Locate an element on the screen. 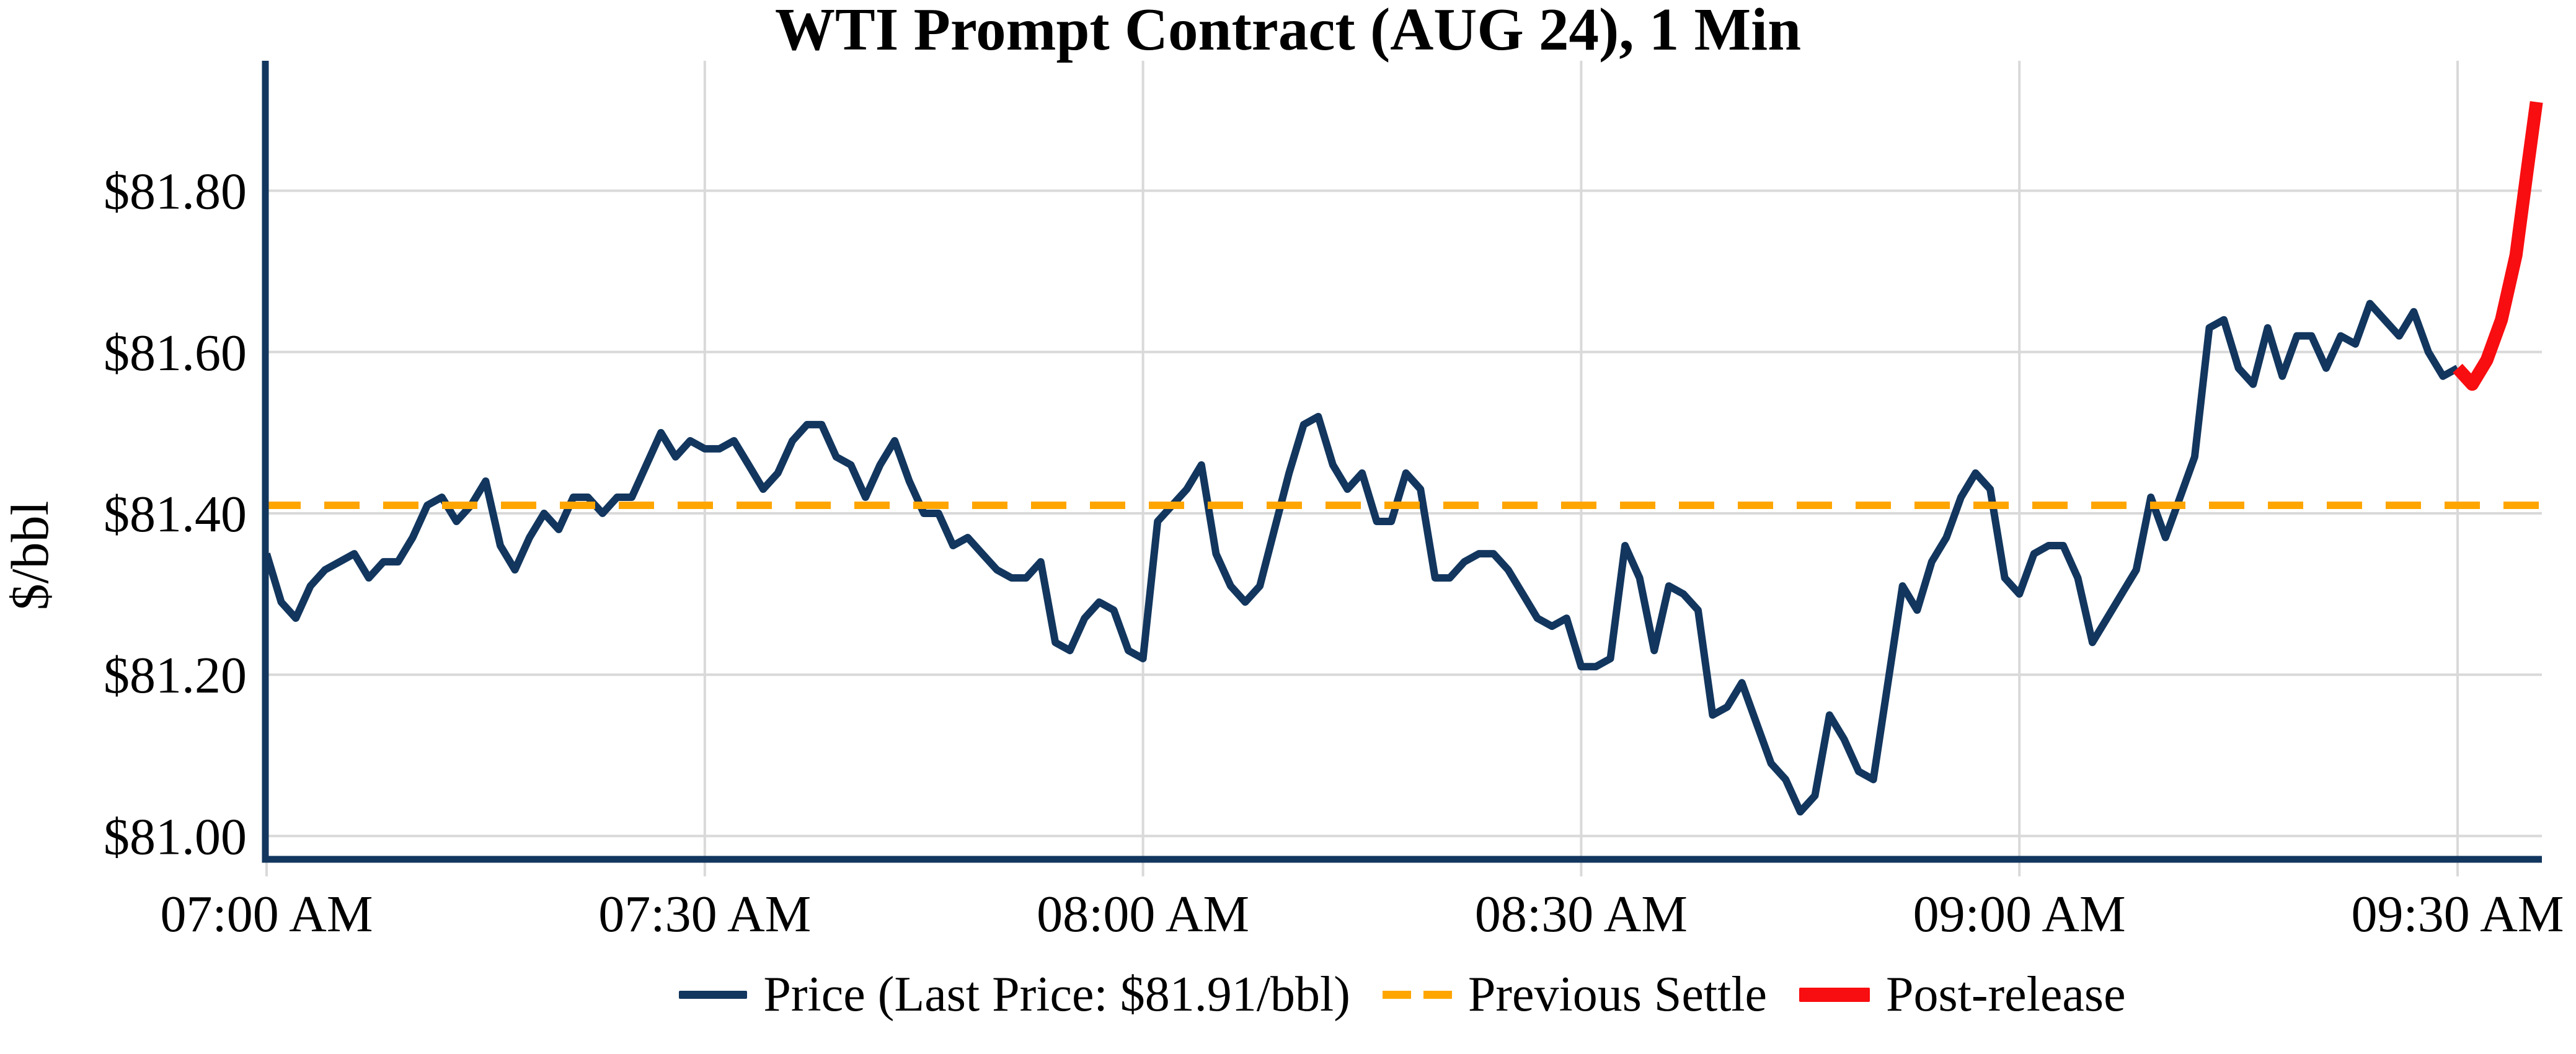 The height and width of the screenshot is (1054, 2576). legend-item-post-release: Post-release is located at coordinates (1962, 995).